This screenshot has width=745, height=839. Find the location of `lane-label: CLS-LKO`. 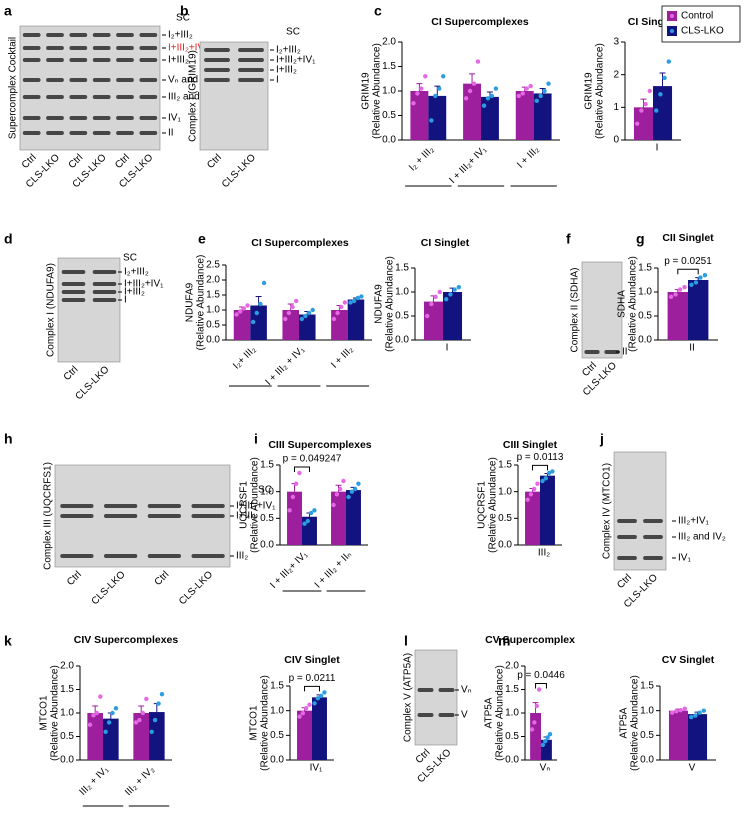

lane-label: CLS-LKO is located at coordinates (239, 171).